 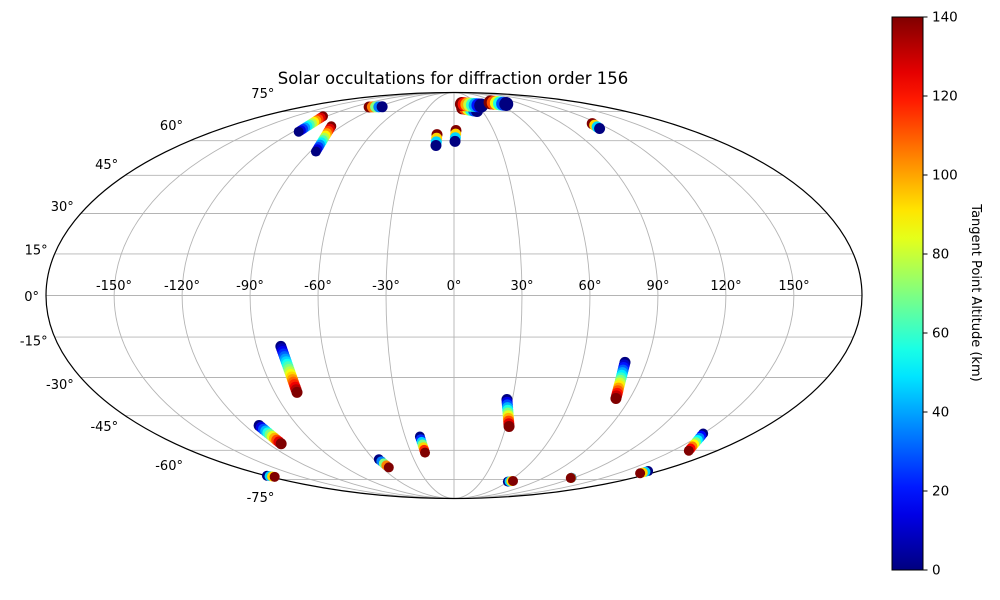 I want to click on lon-tick-label: -120°, so click(x=182, y=286).